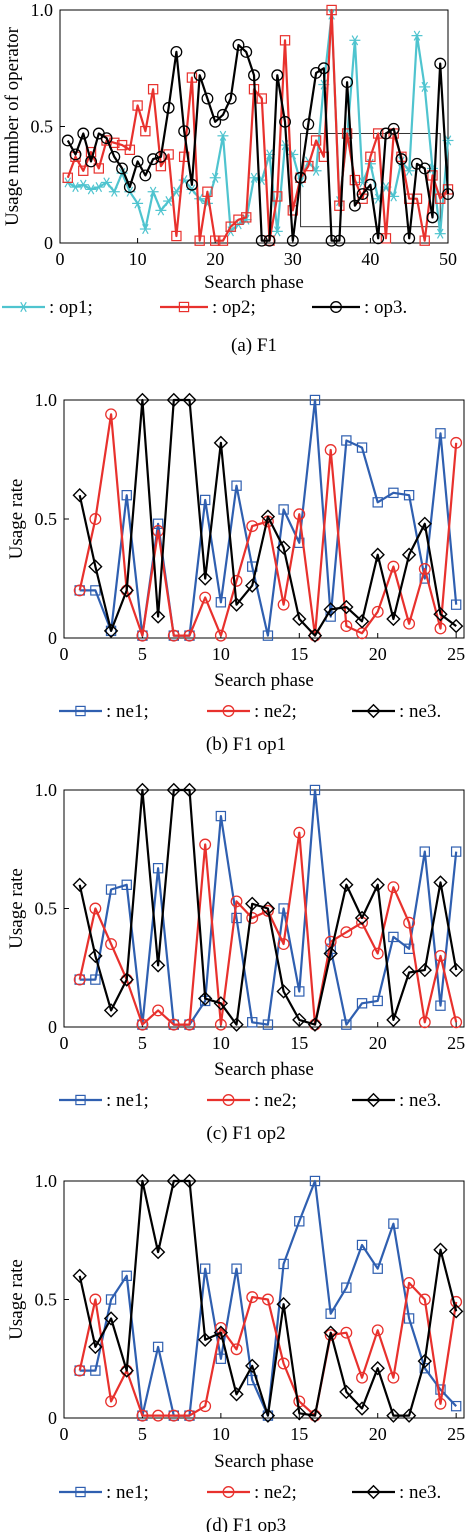 The image size is (474, 1532). What do you see at coordinates (246, 1523) in the screenshot?
I see `chart-caption: (d) F1 op3` at bounding box center [246, 1523].